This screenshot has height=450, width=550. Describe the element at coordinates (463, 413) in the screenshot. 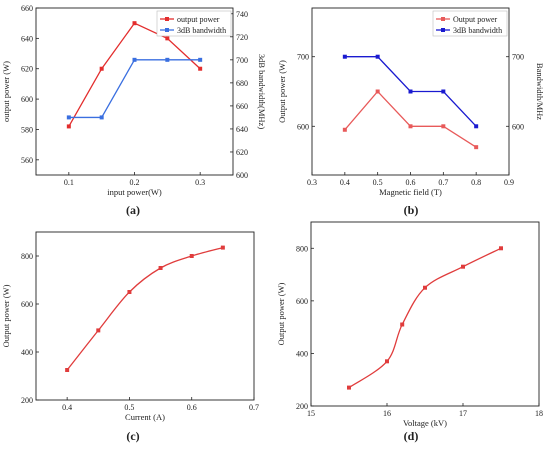

I see `x-tick-label: 17` at that location.